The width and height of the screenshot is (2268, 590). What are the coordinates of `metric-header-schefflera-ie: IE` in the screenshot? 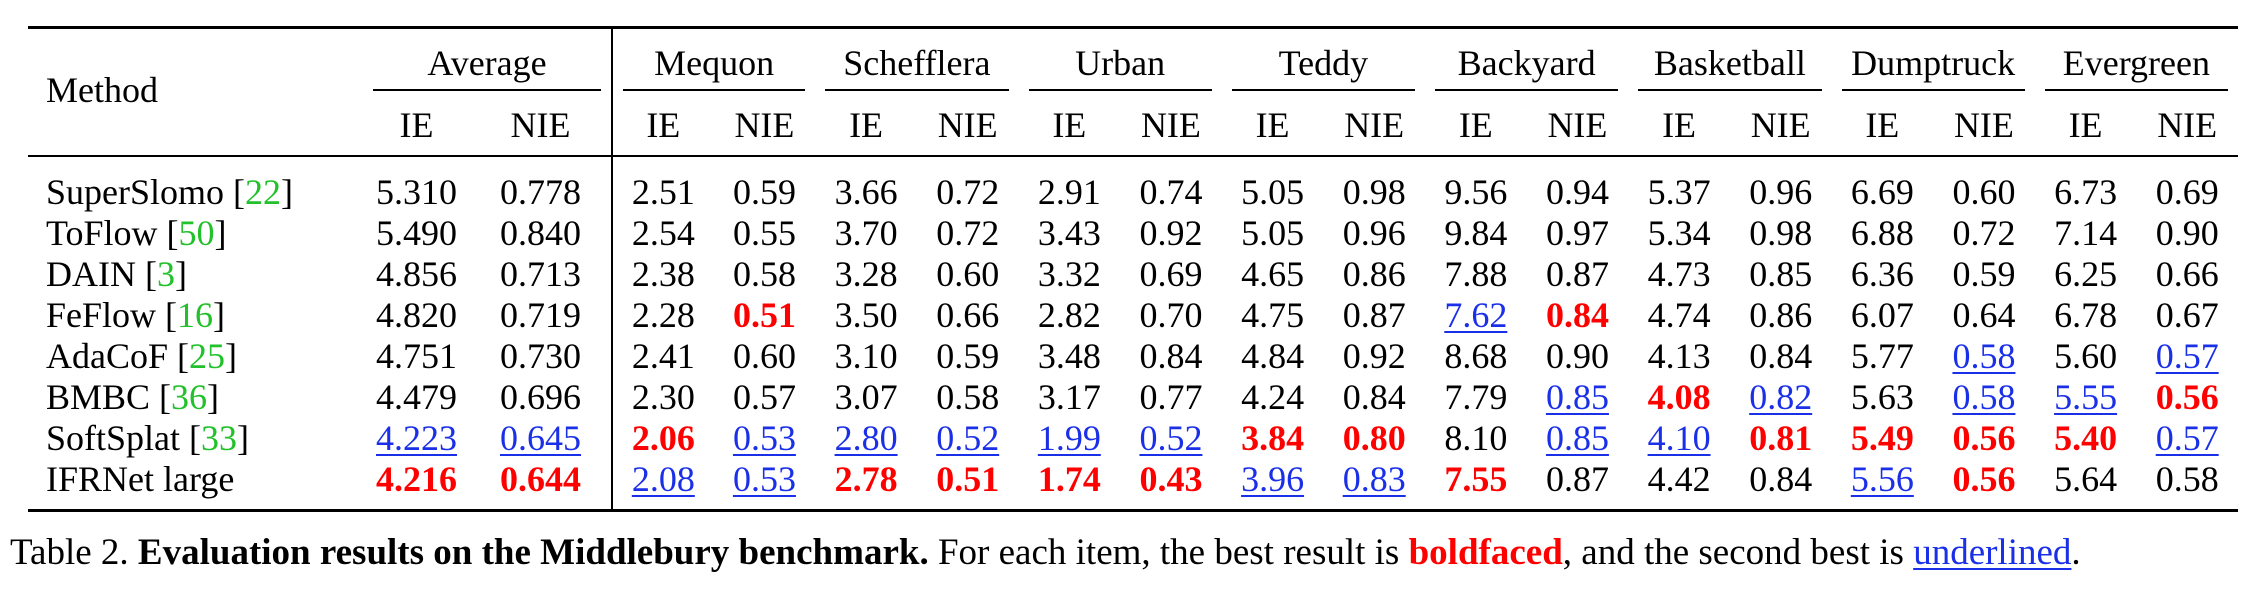 It's located at (866, 126).